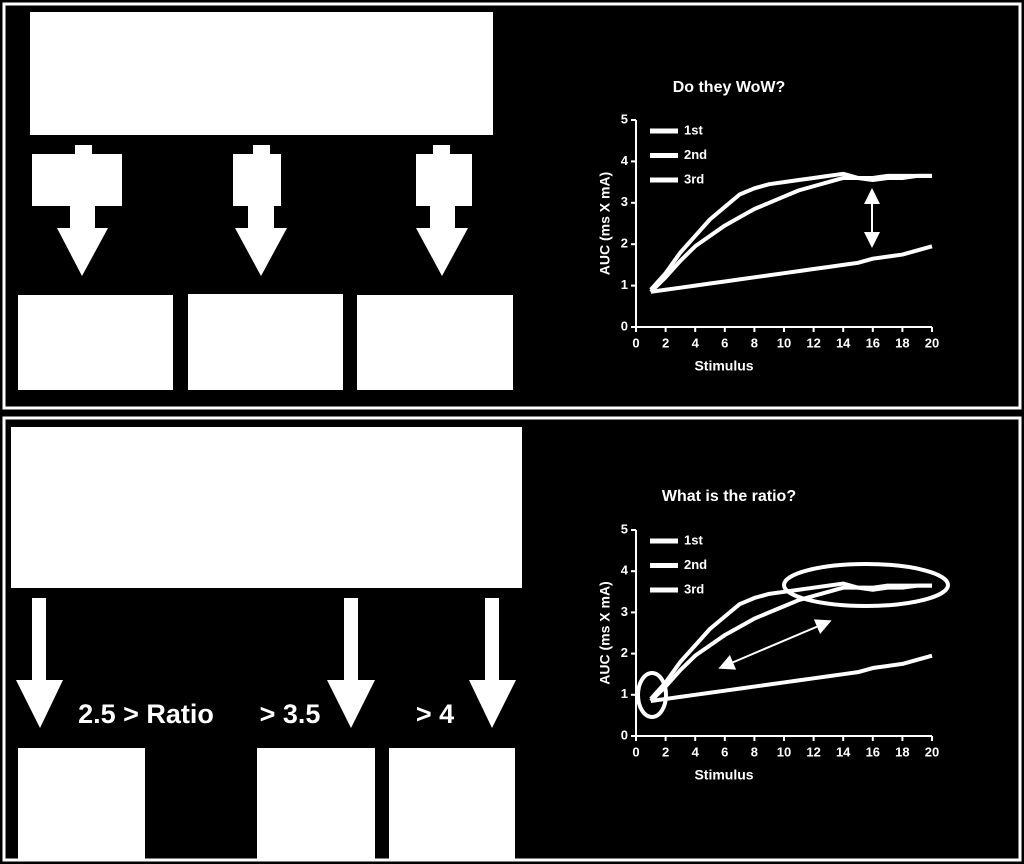  I want to click on annotation-arrow, so click(775, 644).